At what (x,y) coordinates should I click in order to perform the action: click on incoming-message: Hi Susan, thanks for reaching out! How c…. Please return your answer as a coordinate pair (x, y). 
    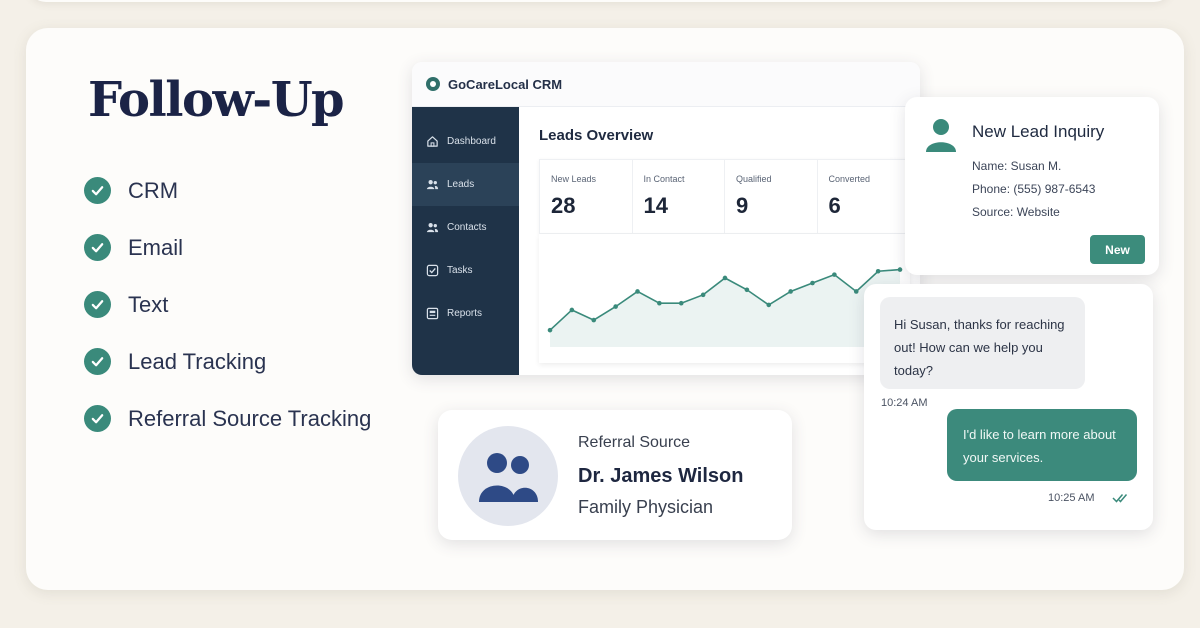
    Looking at the image, I should click on (982, 343).